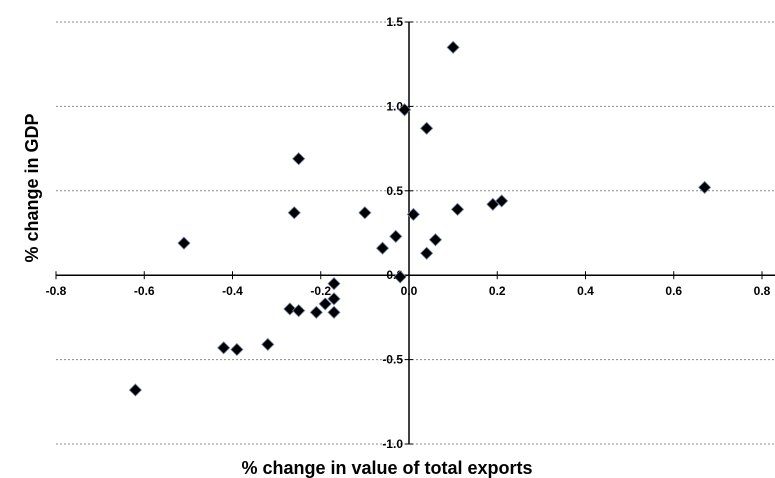 The image size is (775, 478). What do you see at coordinates (144, 291) in the screenshot?
I see `x-tick-label: -0.6` at bounding box center [144, 291].